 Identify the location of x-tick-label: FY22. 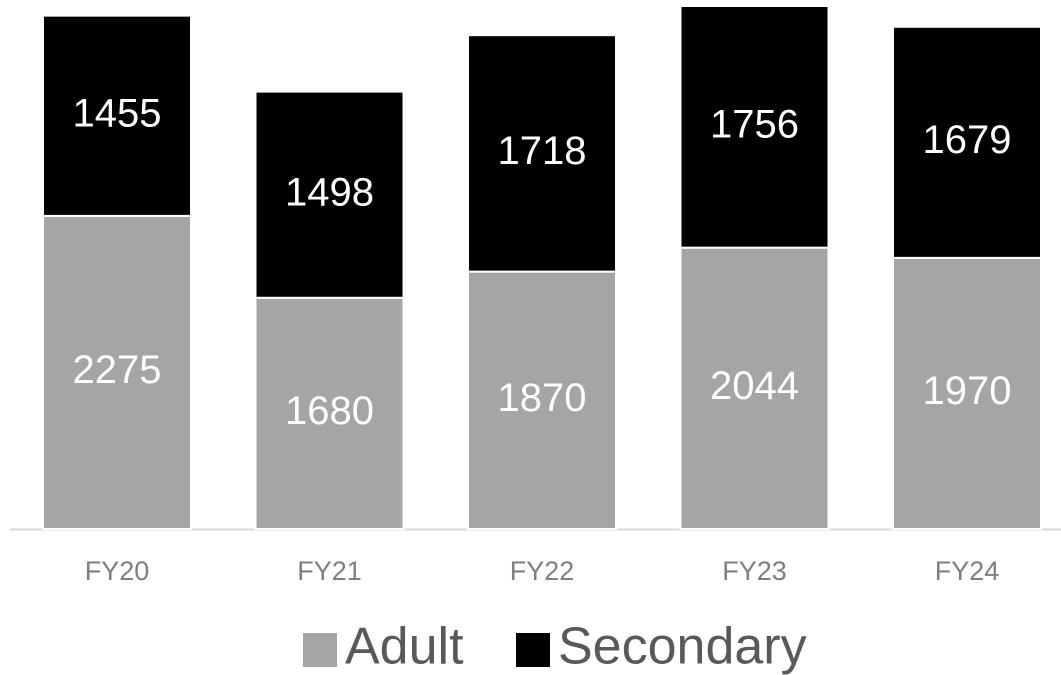
(542, 571).